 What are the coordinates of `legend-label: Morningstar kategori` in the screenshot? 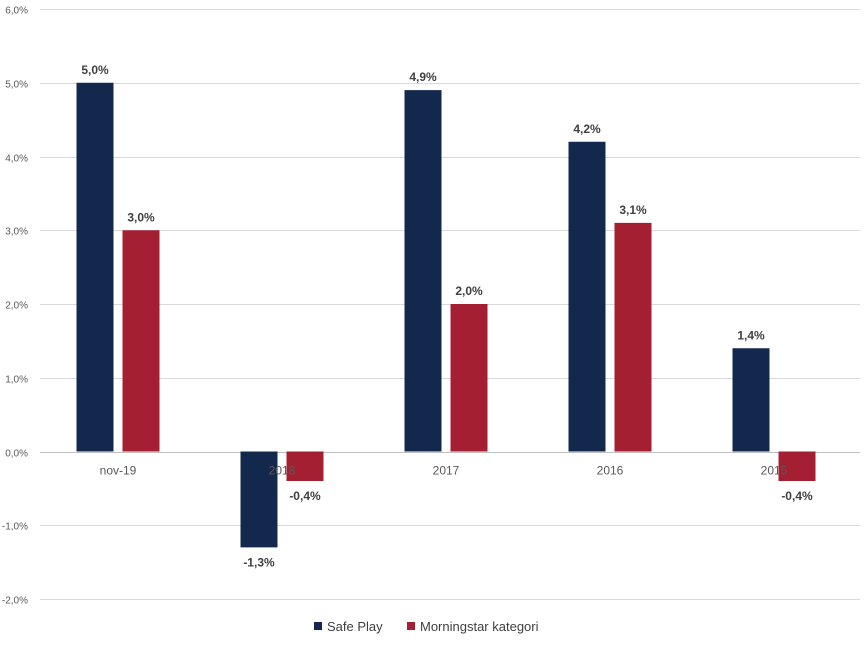 It's located at (479, 626).